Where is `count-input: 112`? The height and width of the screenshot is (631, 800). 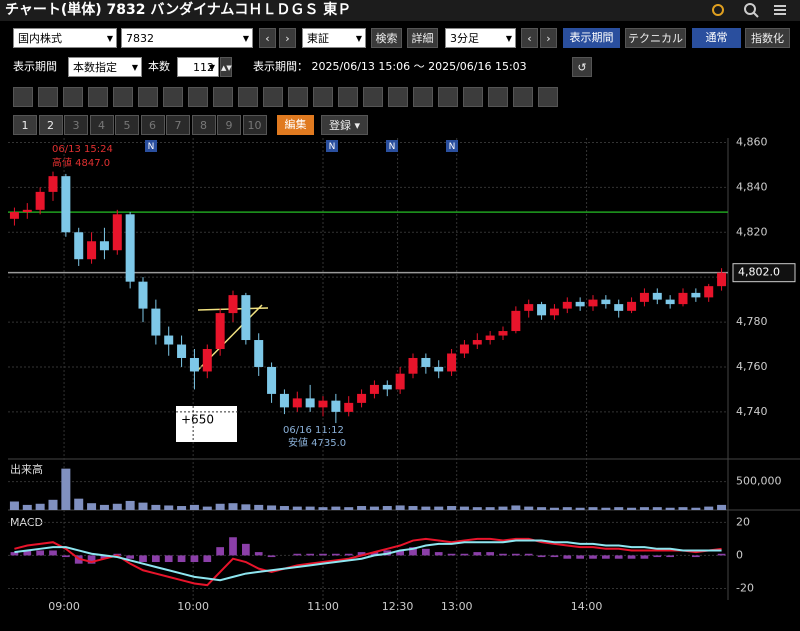
count-input: 112 is located at coordinates (198, 67).